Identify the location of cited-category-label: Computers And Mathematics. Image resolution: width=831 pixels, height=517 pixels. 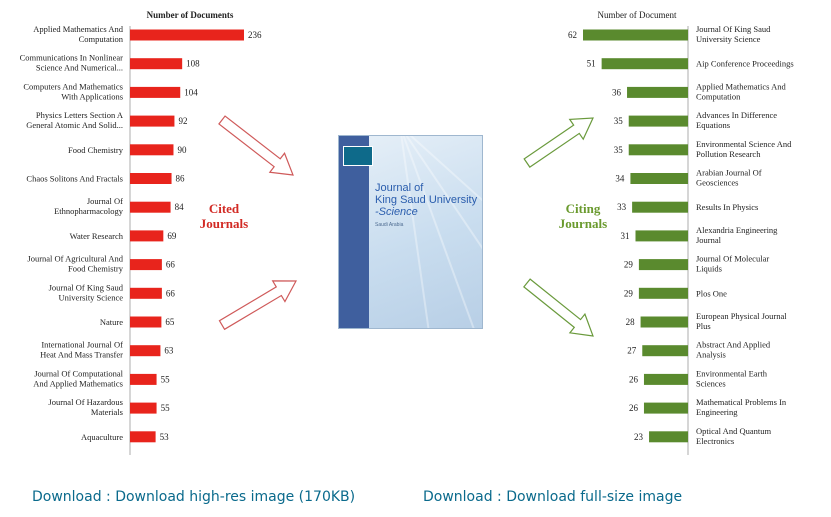
(73, 86).